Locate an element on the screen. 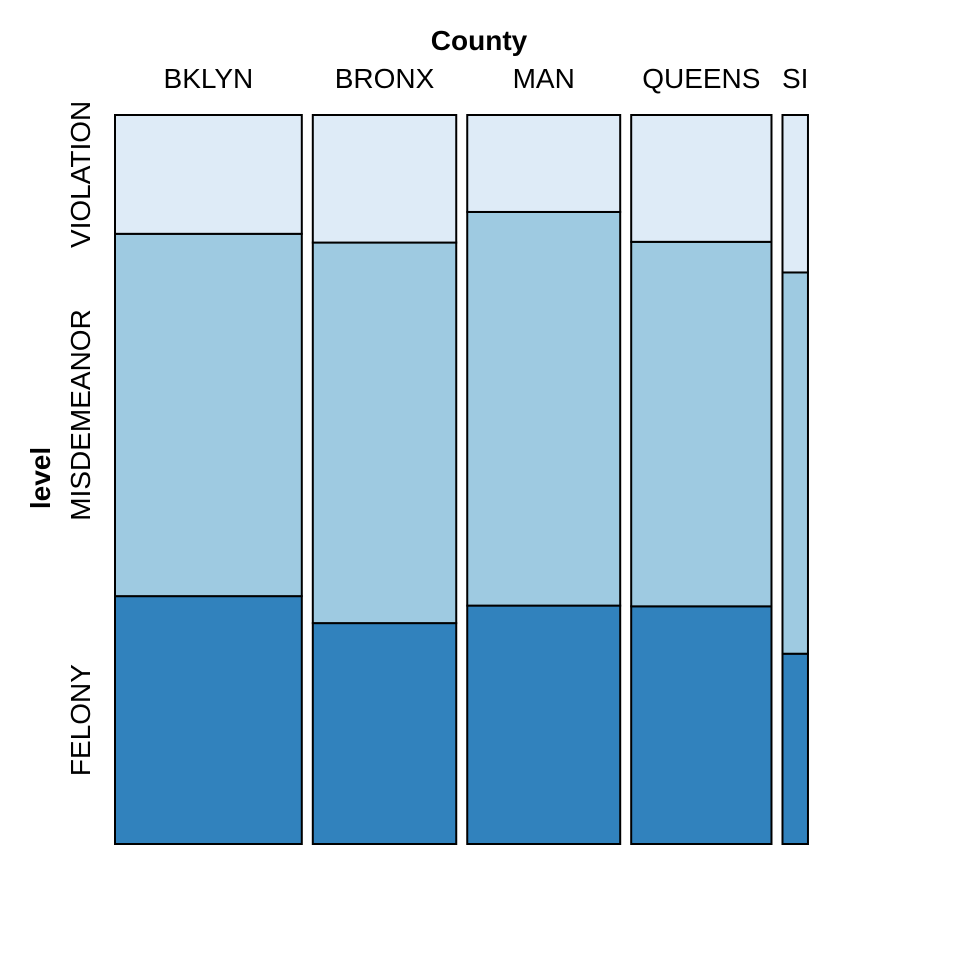 The image size is (960, 960). tile-bronx-violation is located at coordinates (384, 179).